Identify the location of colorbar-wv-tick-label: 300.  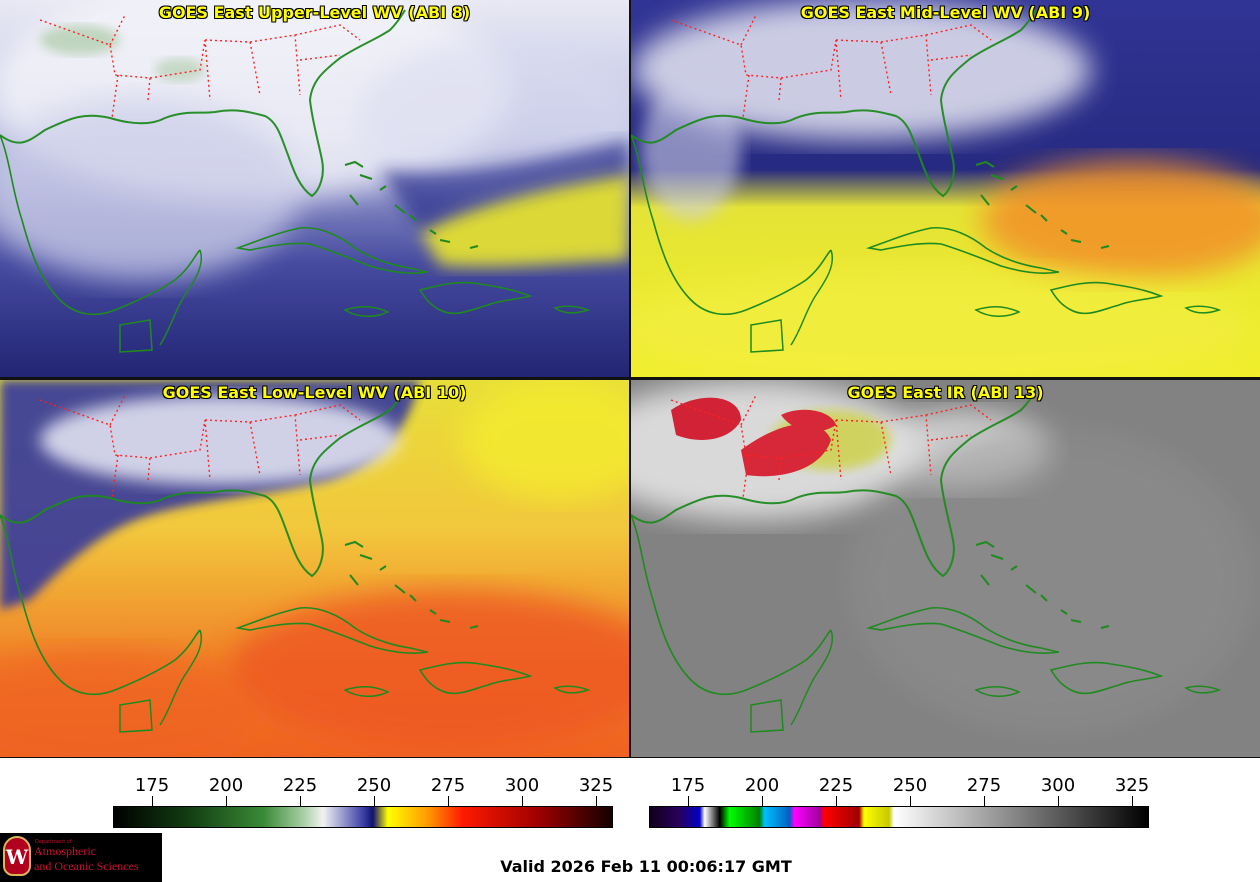
(522, 785).